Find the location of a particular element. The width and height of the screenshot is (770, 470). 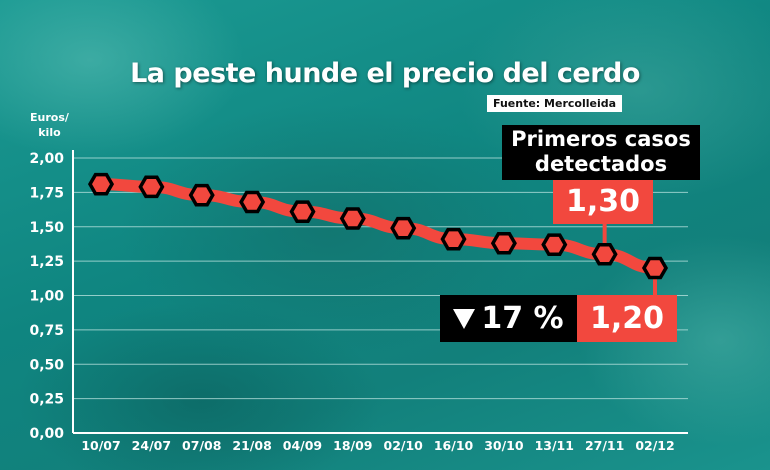

x-tick-label: 02/10 is located at coordinates (404, 445).